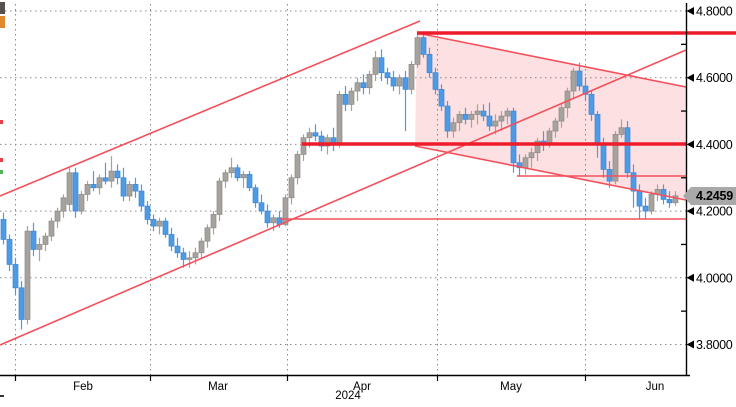 The width and height of the screenshot is (736, 407). What do you see at coordinates (714, 212) in the screenshot?
I see `y-axis-label: 4.2000` at bounding box center [714, 212].